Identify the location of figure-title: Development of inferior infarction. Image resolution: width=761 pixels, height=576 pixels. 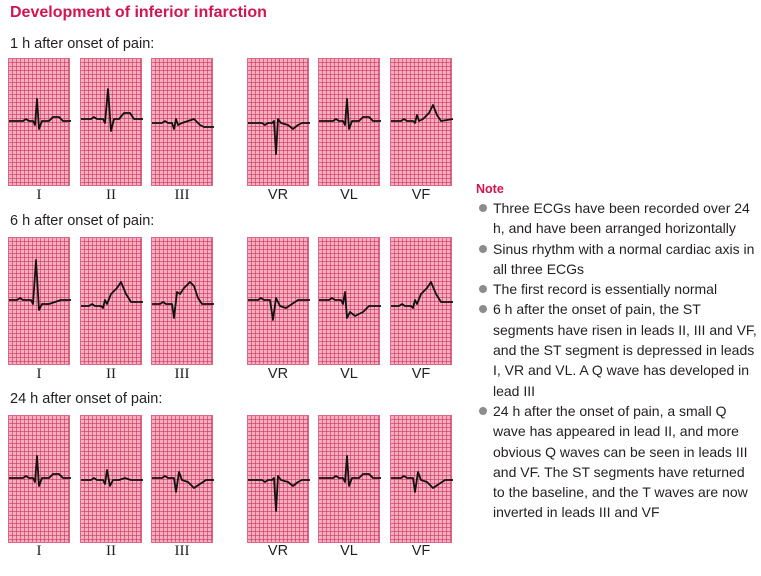
(138, 12).